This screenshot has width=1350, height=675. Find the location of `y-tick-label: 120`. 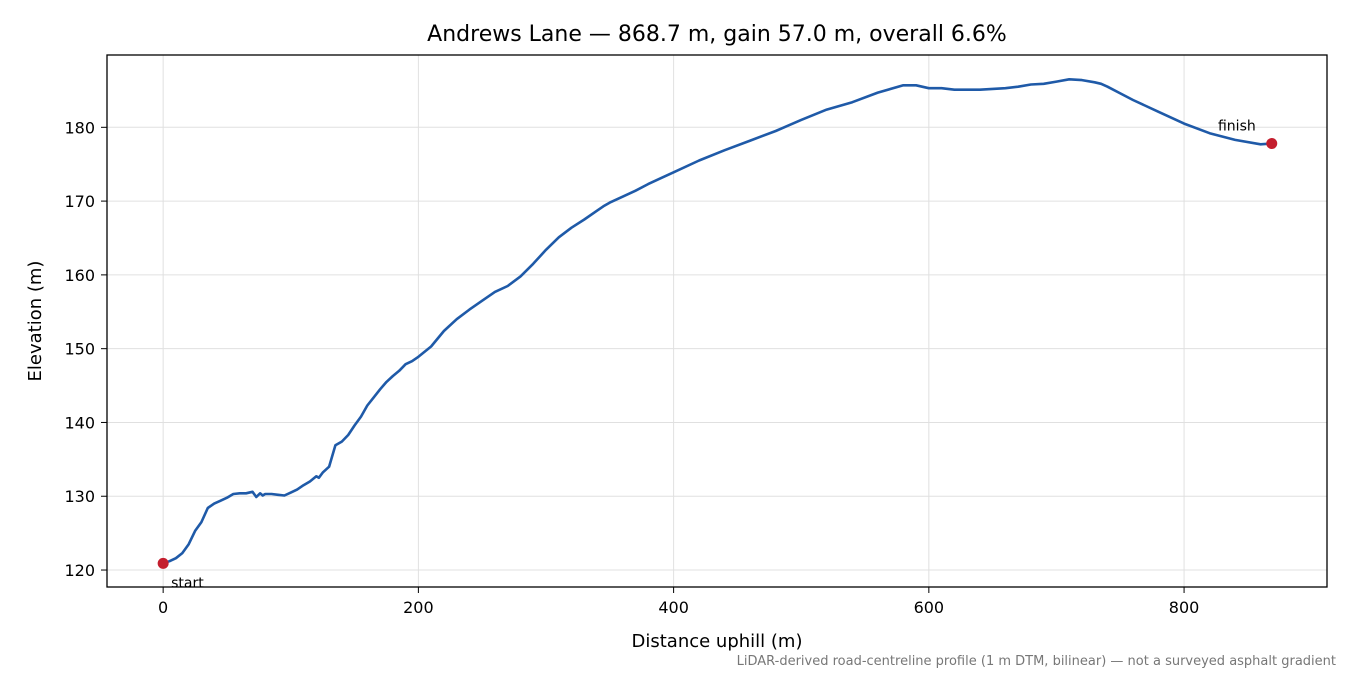

y-tick-label: 120 is located at coordinates (79, 570).